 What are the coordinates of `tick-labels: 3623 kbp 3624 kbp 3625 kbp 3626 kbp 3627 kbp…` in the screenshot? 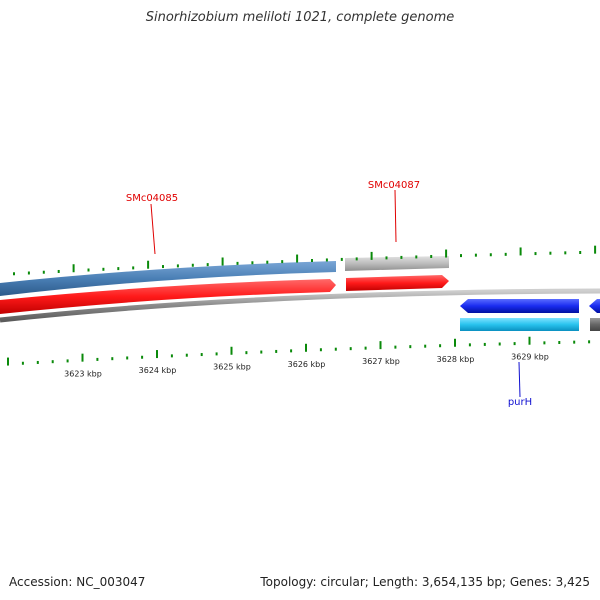 It's located at (306, 366).